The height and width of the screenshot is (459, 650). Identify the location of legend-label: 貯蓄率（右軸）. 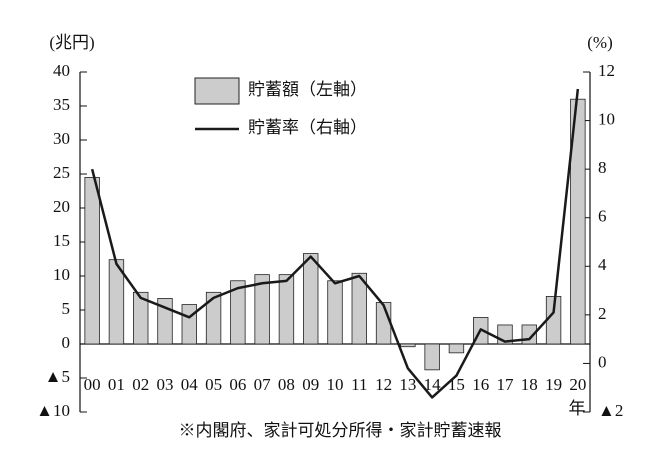
(307, 127).